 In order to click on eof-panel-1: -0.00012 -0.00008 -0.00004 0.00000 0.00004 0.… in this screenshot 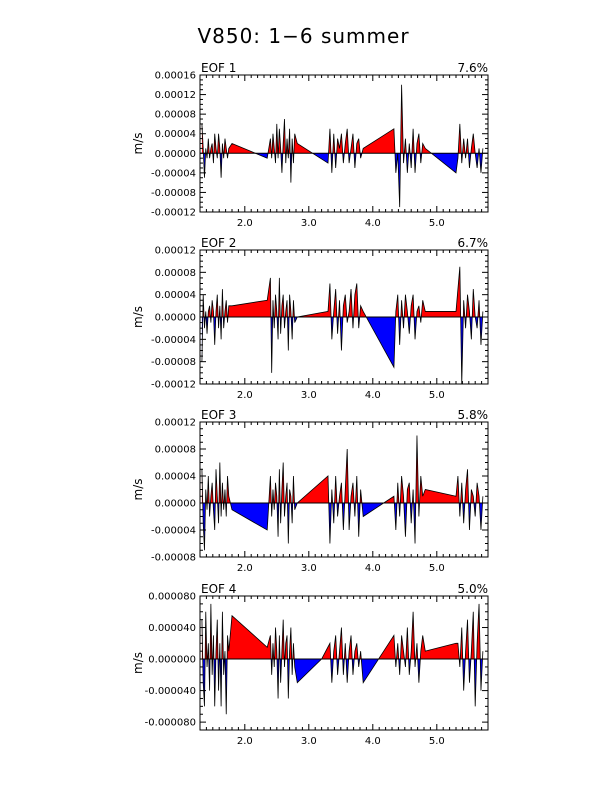, I will do `click(310, 145)`.